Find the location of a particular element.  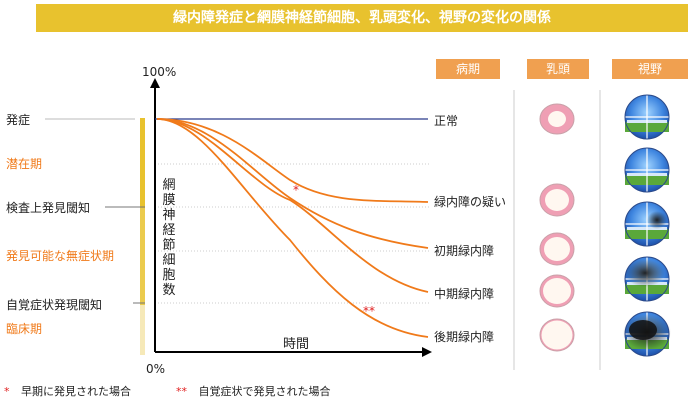

symptom-threshold-label: 自覚症状発現閾知 is located at coordinates (54, 305).